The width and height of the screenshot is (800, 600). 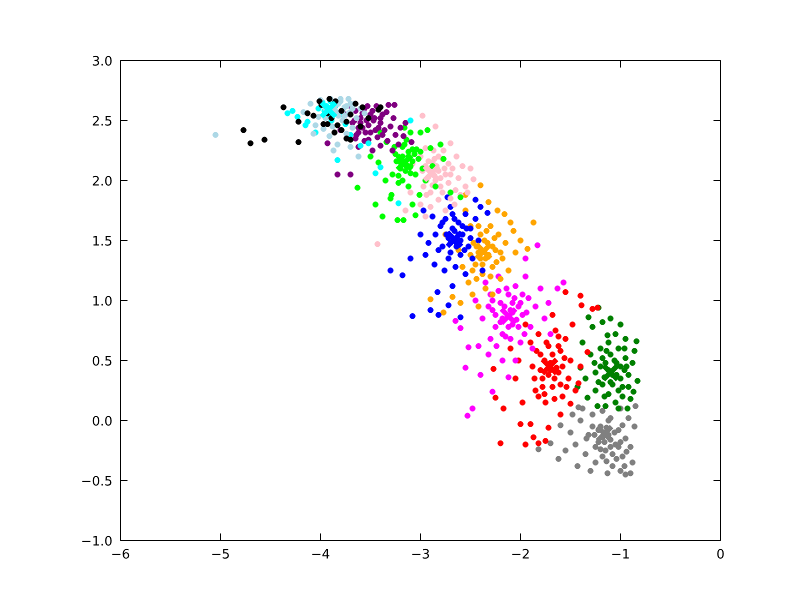 I want to click on y-tick-label: 0.5, so click(x=102, y=362).